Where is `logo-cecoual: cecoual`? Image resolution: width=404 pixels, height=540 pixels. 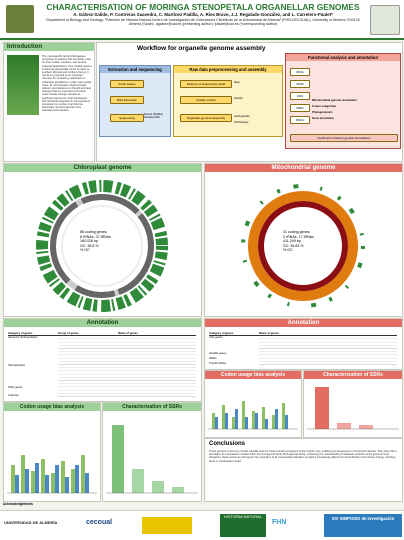 logo-cecoual: cecoual is located at coordinates (99, 522).